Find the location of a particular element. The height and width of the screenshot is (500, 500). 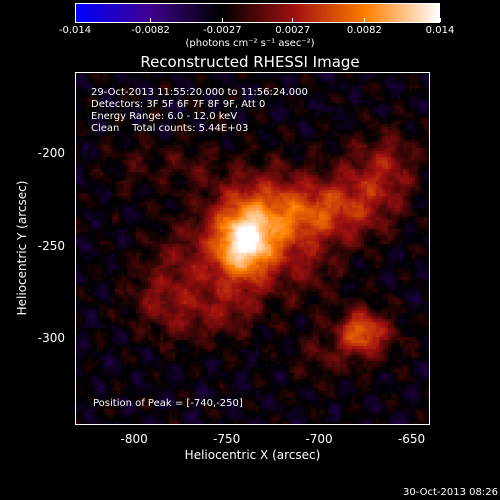

colorbar-tick-label: -0.0027 is located at coordinates (222, 30).